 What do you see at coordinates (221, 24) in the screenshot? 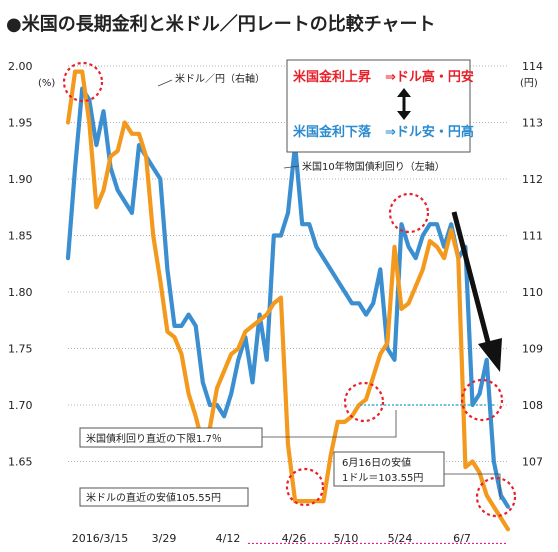
I see `chart-title: ●米国の長期金利と米ドル／円レートの比較チャート` at bounding box center [221, 24].